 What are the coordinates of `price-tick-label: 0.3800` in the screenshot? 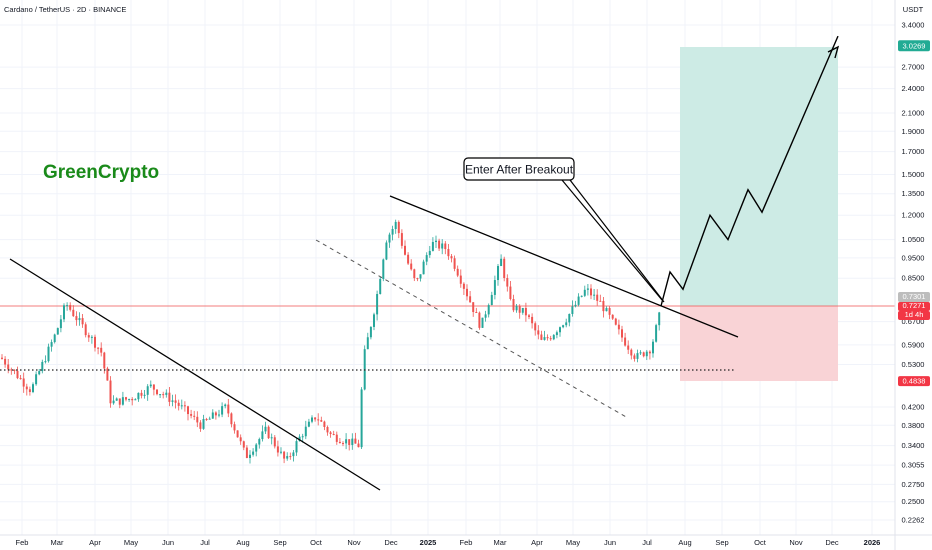 It's located at (913, 425).